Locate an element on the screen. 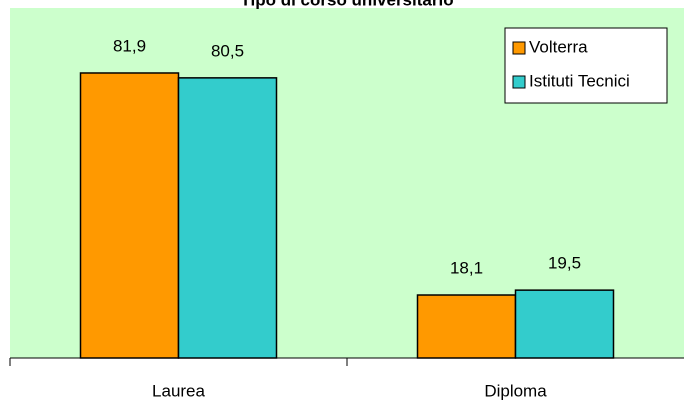  value-label: 81,9 is located at coordinates (129, 45).